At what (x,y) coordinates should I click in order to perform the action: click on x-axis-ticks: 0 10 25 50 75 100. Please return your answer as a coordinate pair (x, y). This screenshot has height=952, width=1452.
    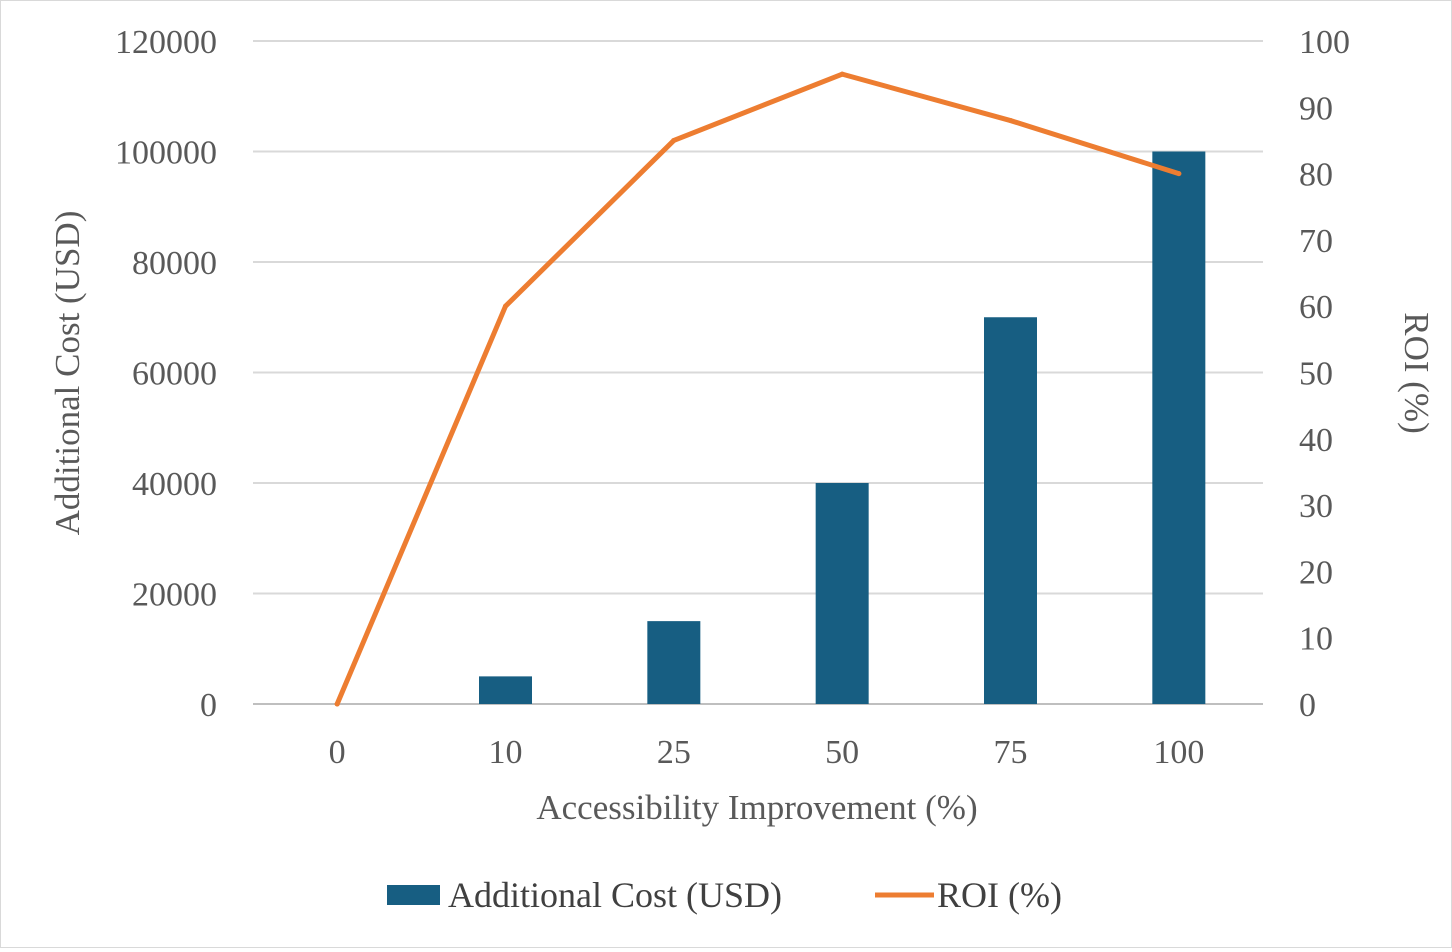
    Looking at the image, I should click on (767, 752).